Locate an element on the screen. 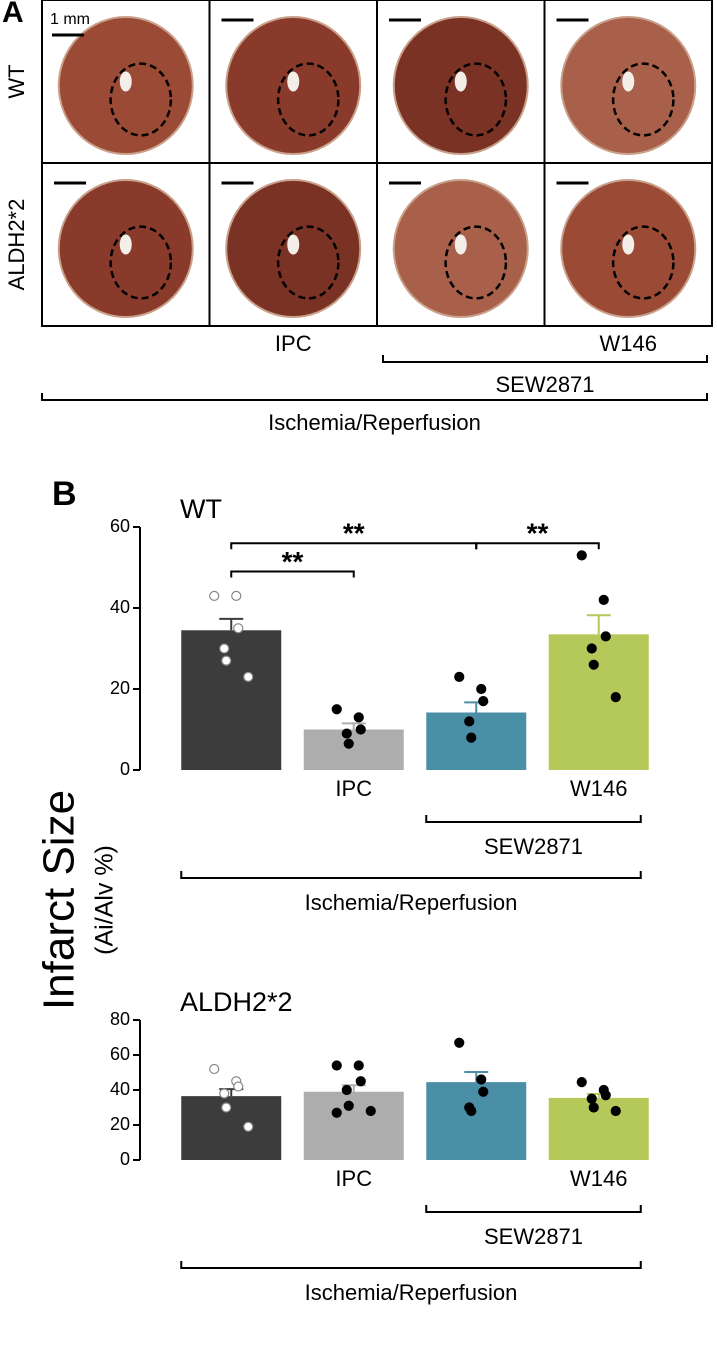  panel-label: A is located at coordinates (13, 14).